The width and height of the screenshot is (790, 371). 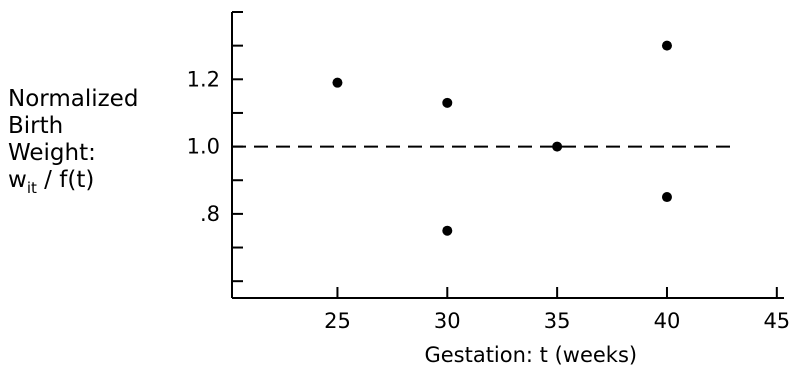 What do you see at coordinates (203, 79) in the screenshot?
I see `y-tick-label-2: 1.2` at bounding box center [203, 79].